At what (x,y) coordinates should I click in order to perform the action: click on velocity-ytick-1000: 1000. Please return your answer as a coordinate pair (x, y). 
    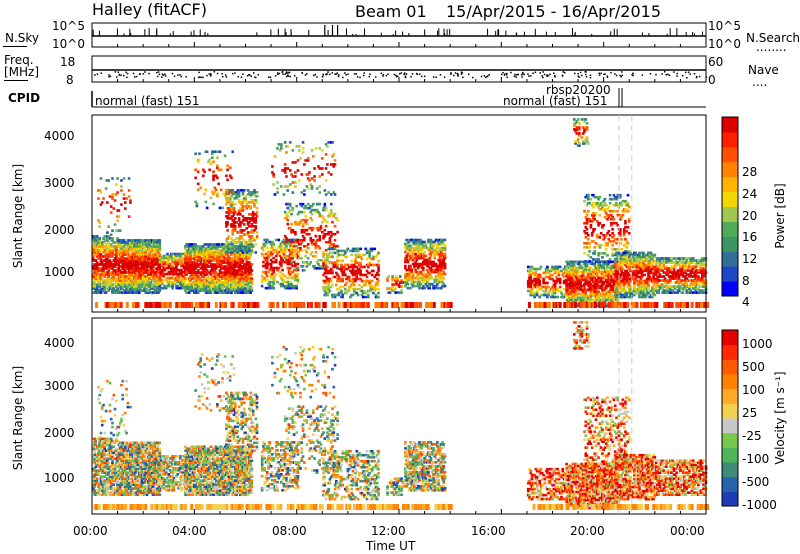
    Looking at the image, I should click on (59, 478).